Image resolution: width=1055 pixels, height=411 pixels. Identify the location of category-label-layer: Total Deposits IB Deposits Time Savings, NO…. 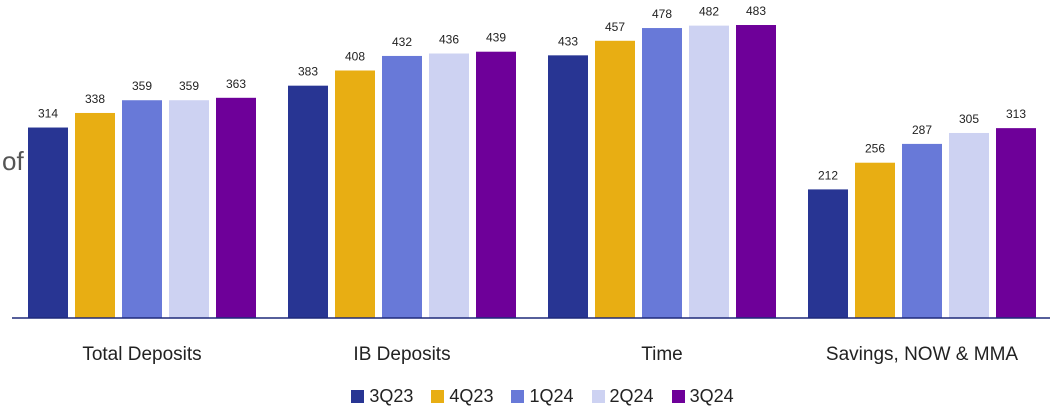
(550, 354).